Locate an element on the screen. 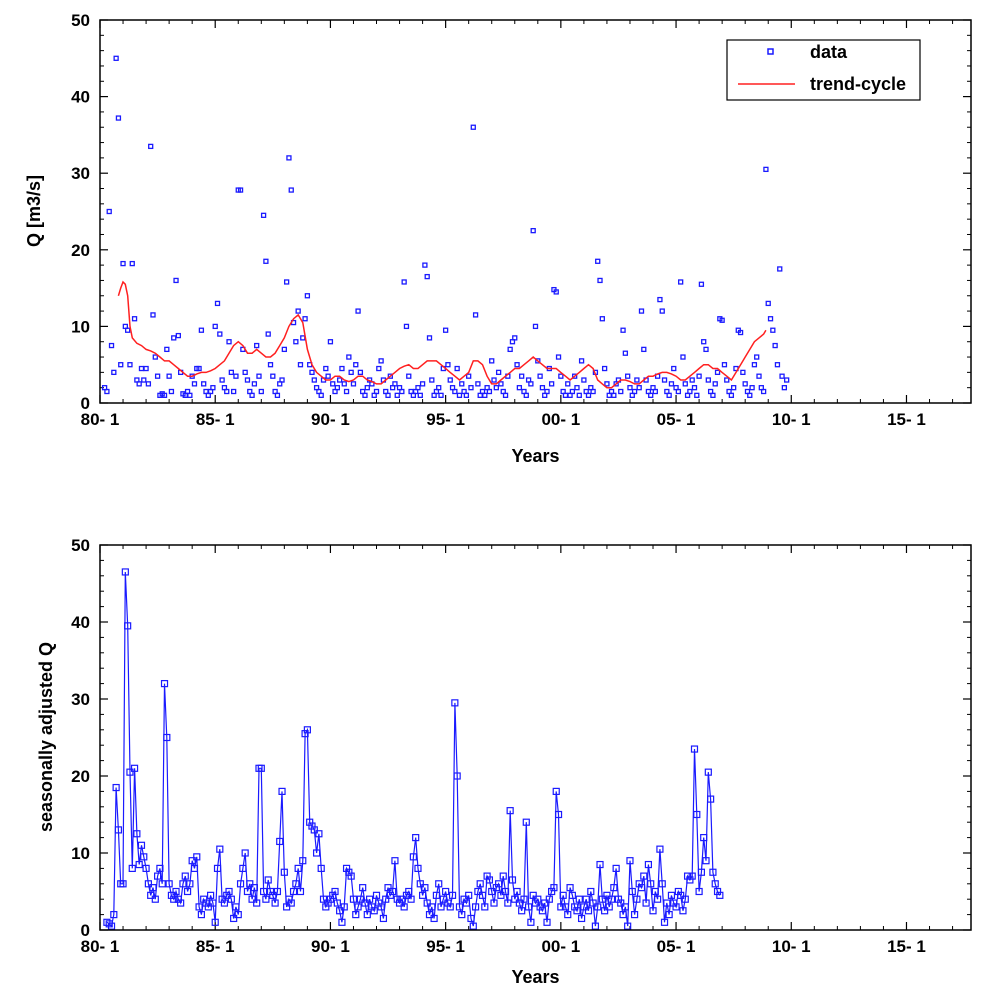 Image resolution: width=981 pixels, height=989 pixels. y-tick-label: 50 is located at coordinates (80, 20).